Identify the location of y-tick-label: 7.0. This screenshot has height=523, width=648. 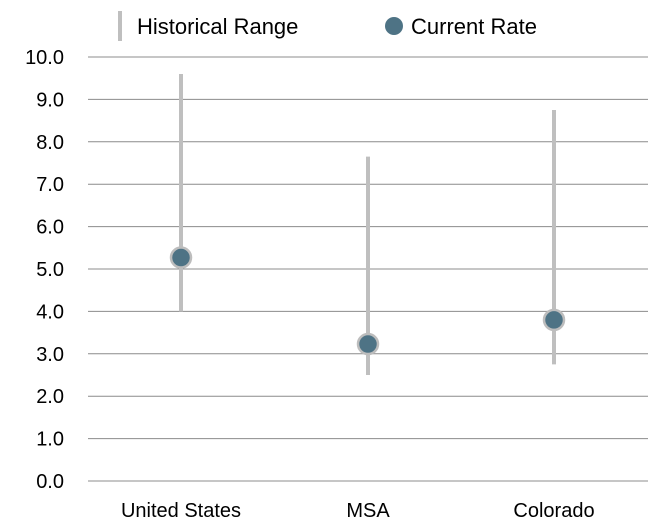
(50, 185).